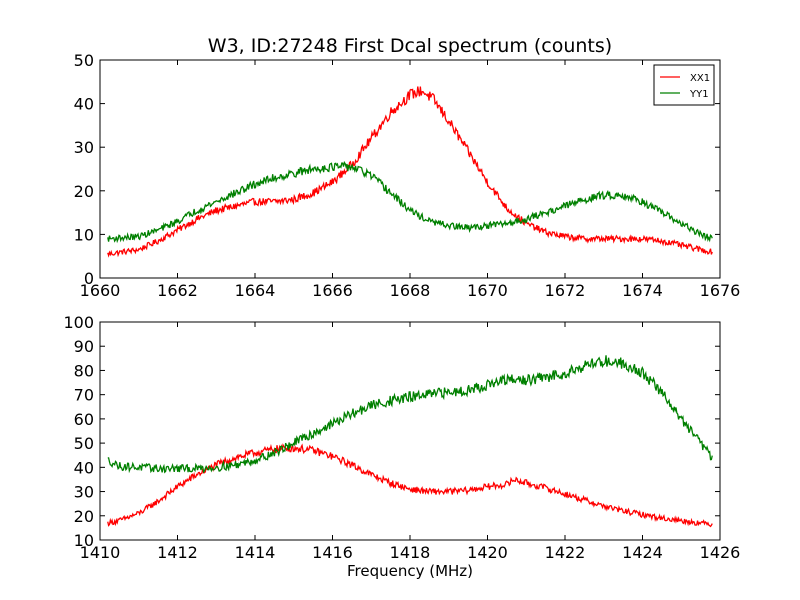 The image size is (800, 600). I want to click on y-tick-label: 70, so click(84, 395).